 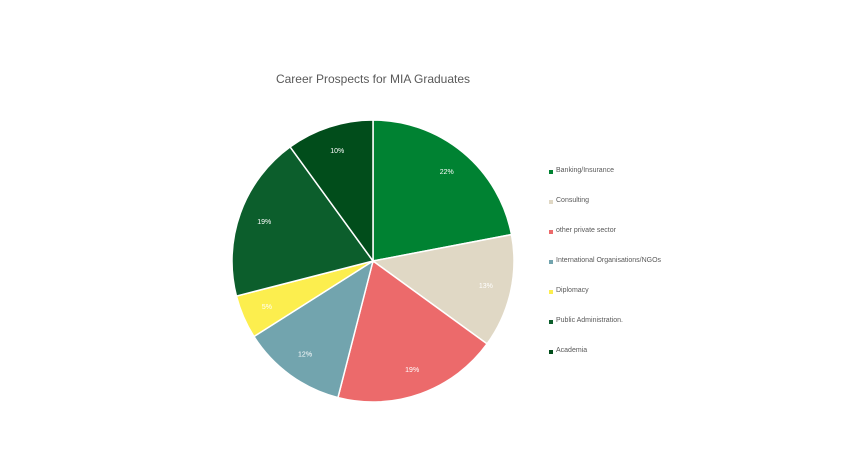 I want to click on legend-item: Academia, so click(x=605, y=362).